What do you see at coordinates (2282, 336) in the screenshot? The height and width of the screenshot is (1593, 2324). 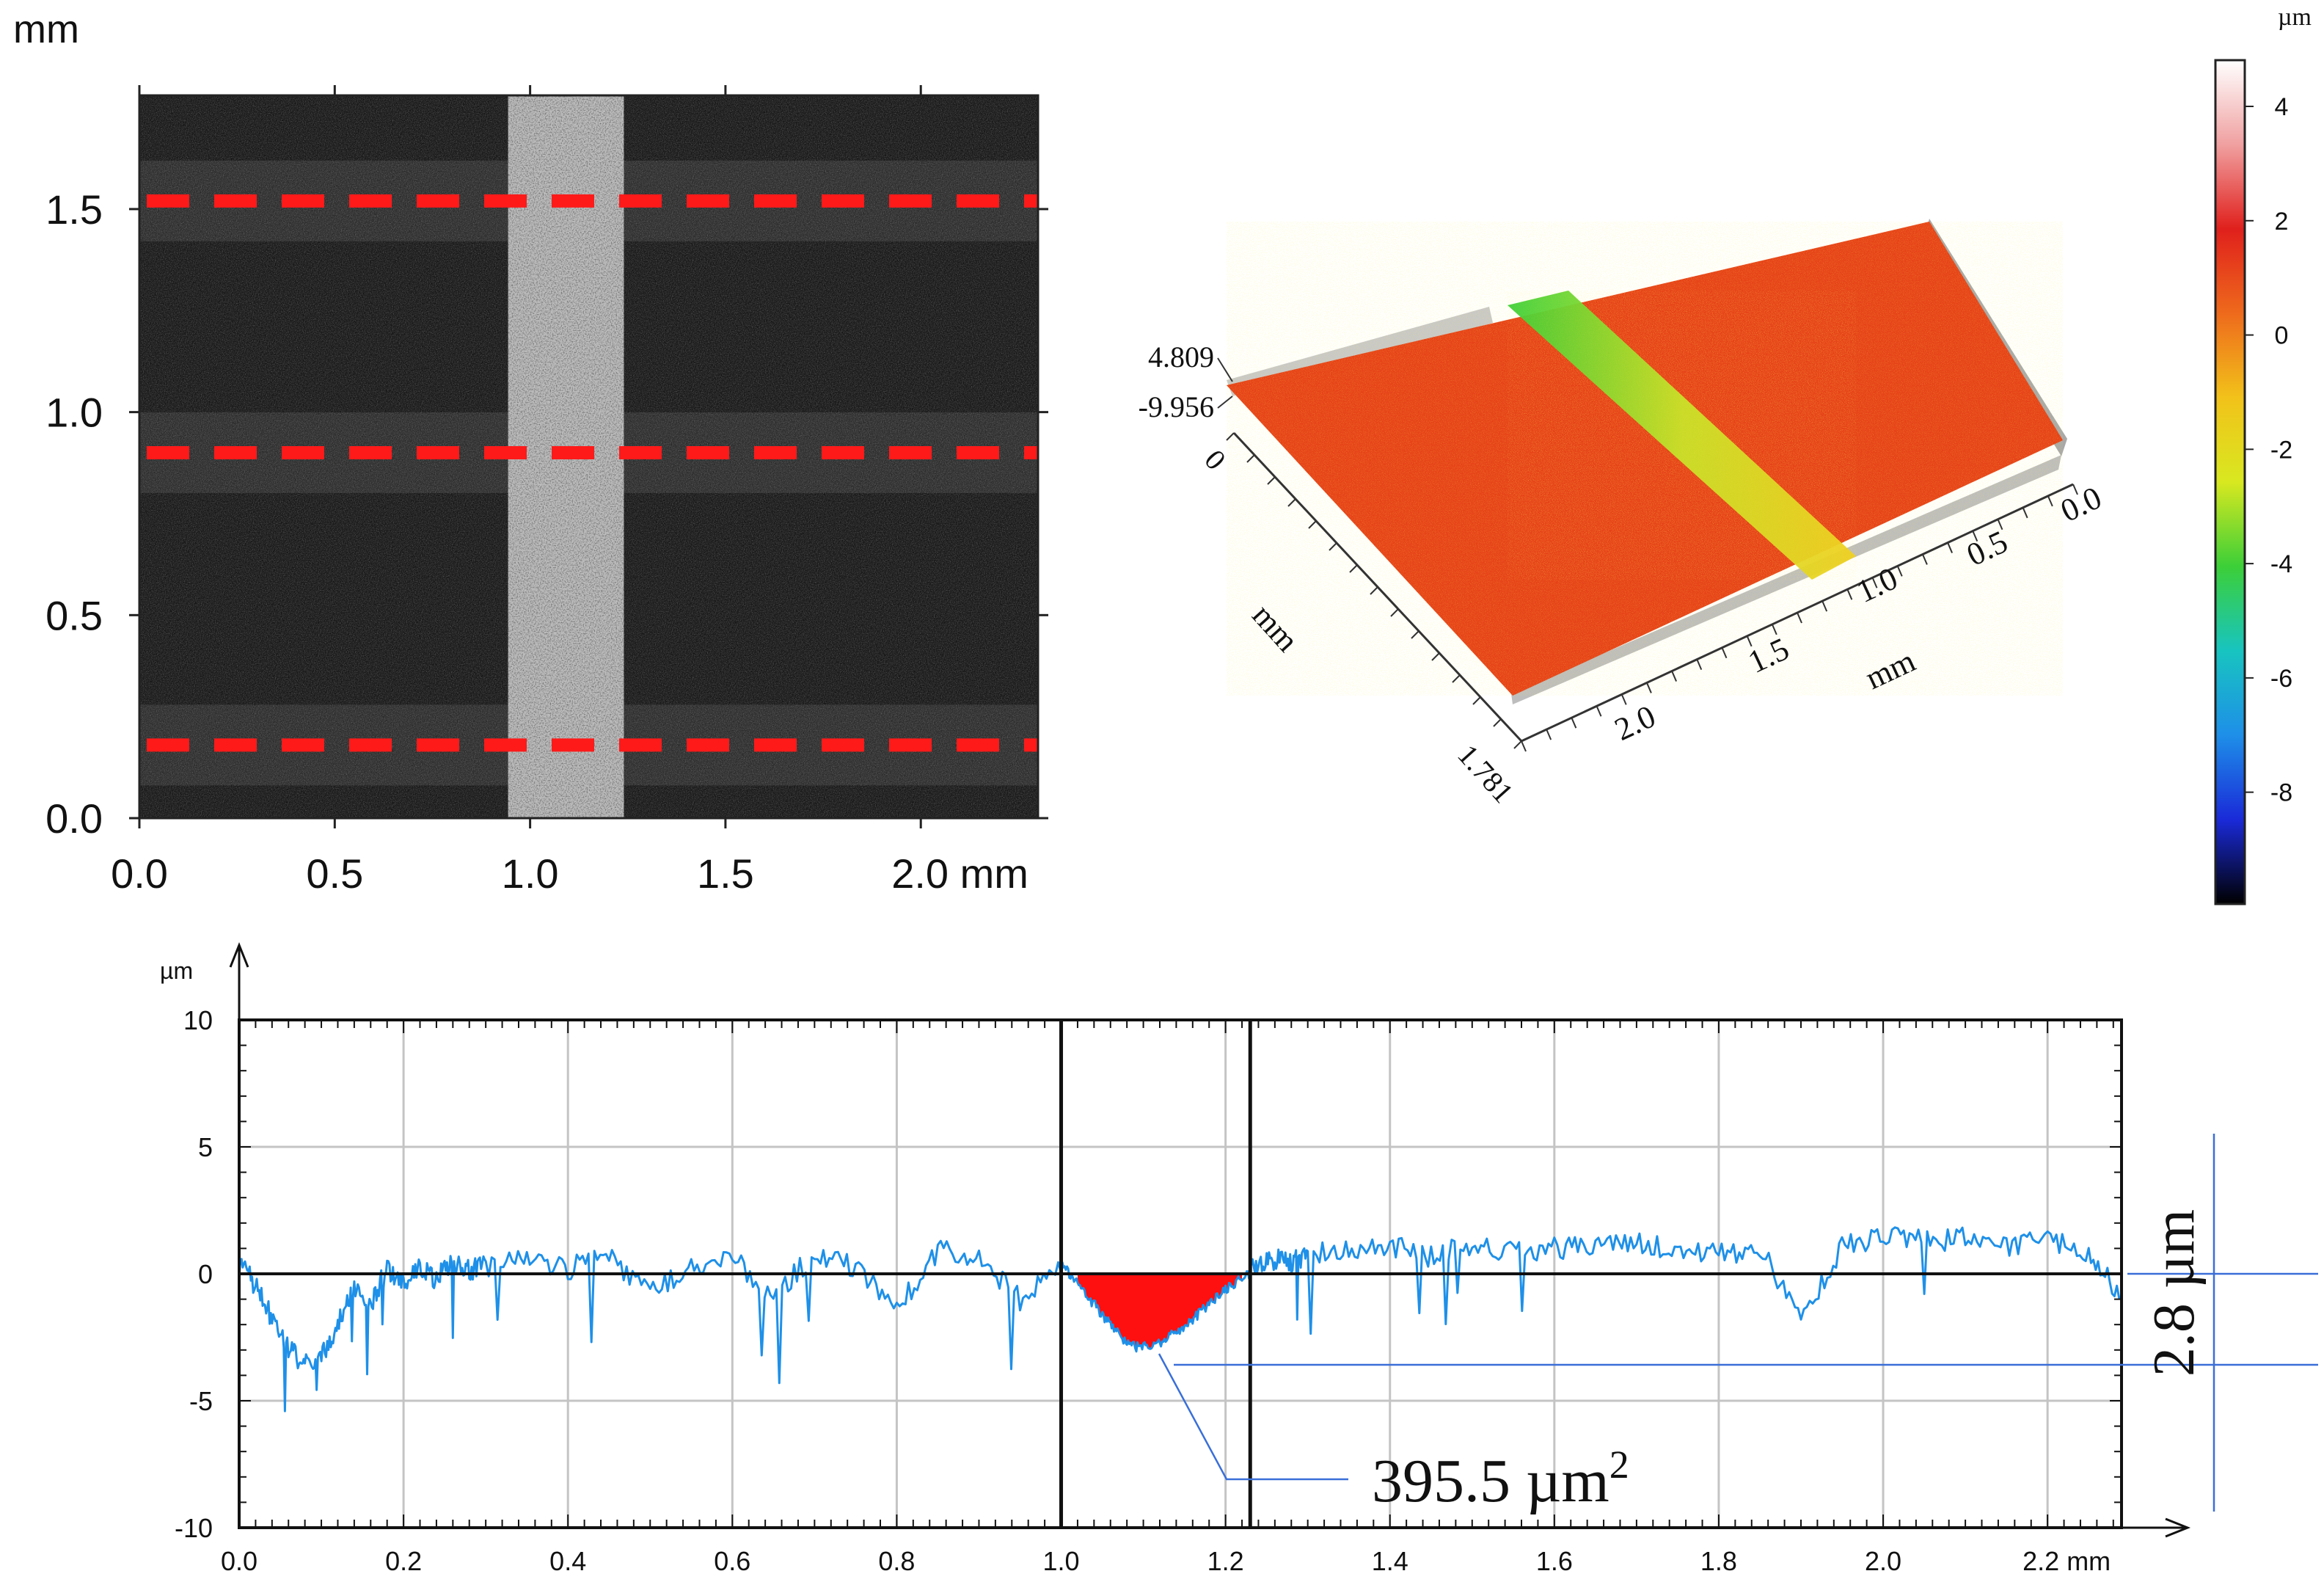 I see `colorbar-tick-label: 0` at bounding box center [2282, 336].